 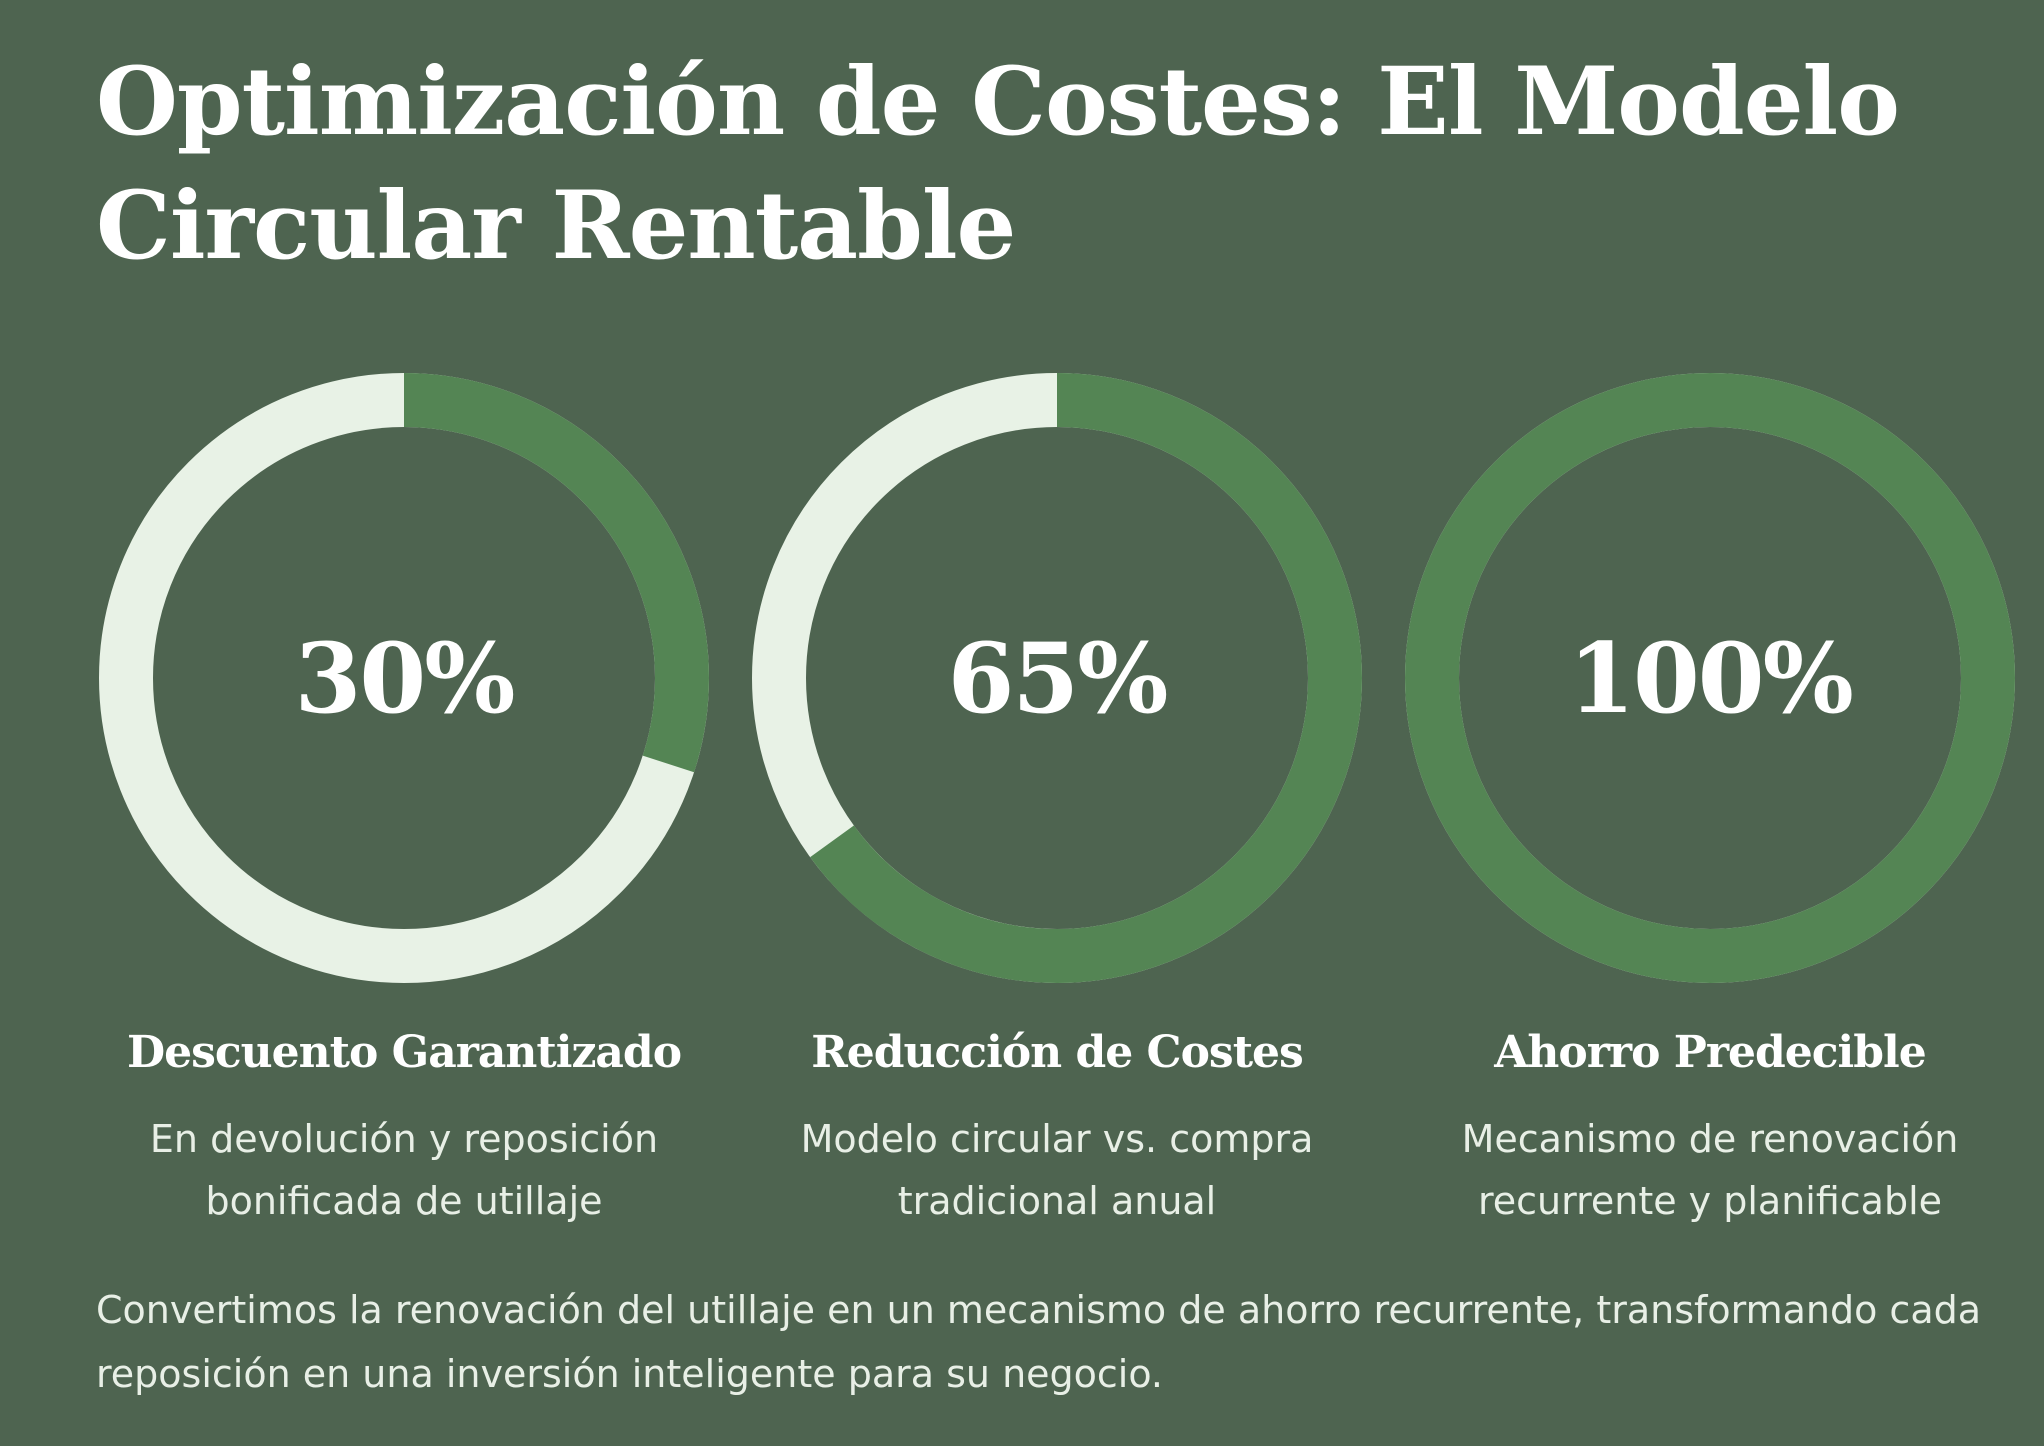 I want to click on progress-ring-discount, so click(x=404, y=678).